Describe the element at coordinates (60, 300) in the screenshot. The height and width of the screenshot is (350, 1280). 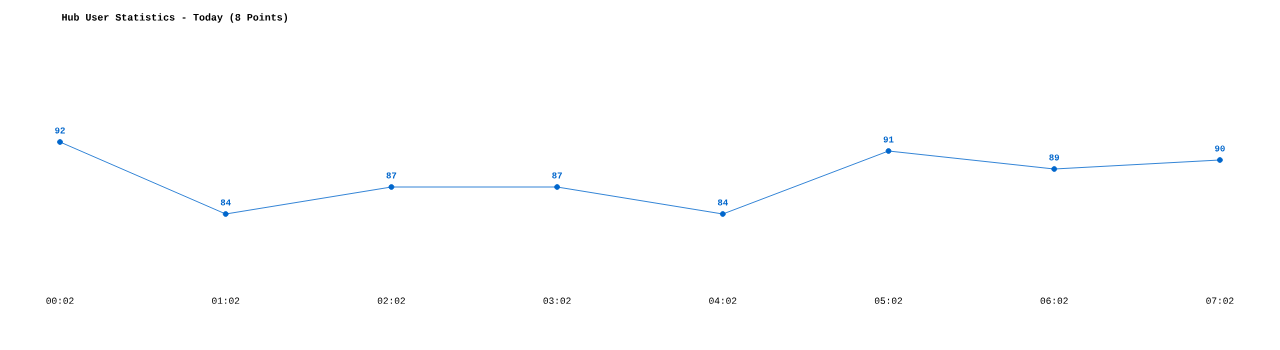
I see `x-tick-label: 00:02` at that location.